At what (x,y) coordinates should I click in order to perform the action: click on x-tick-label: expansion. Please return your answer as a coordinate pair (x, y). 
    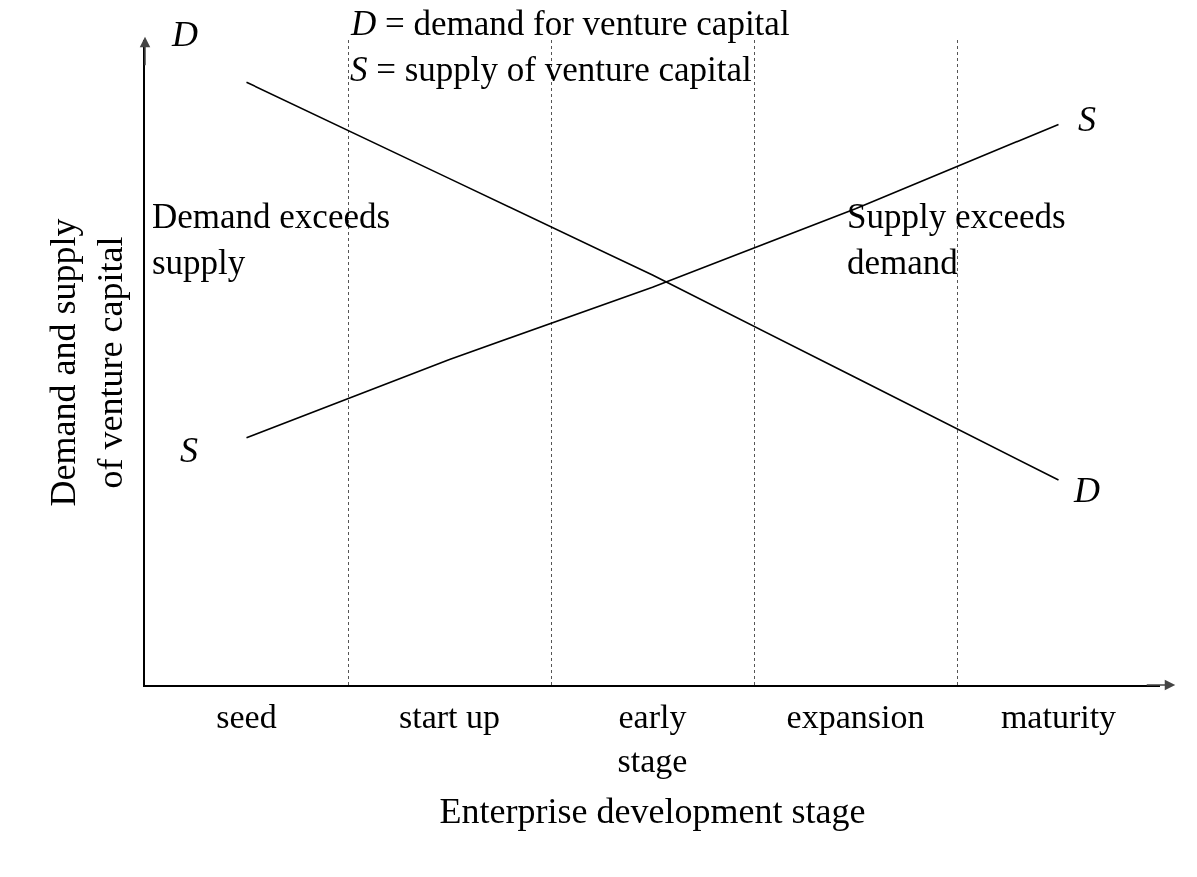
    Looking at the image, I should click on (855, 716).